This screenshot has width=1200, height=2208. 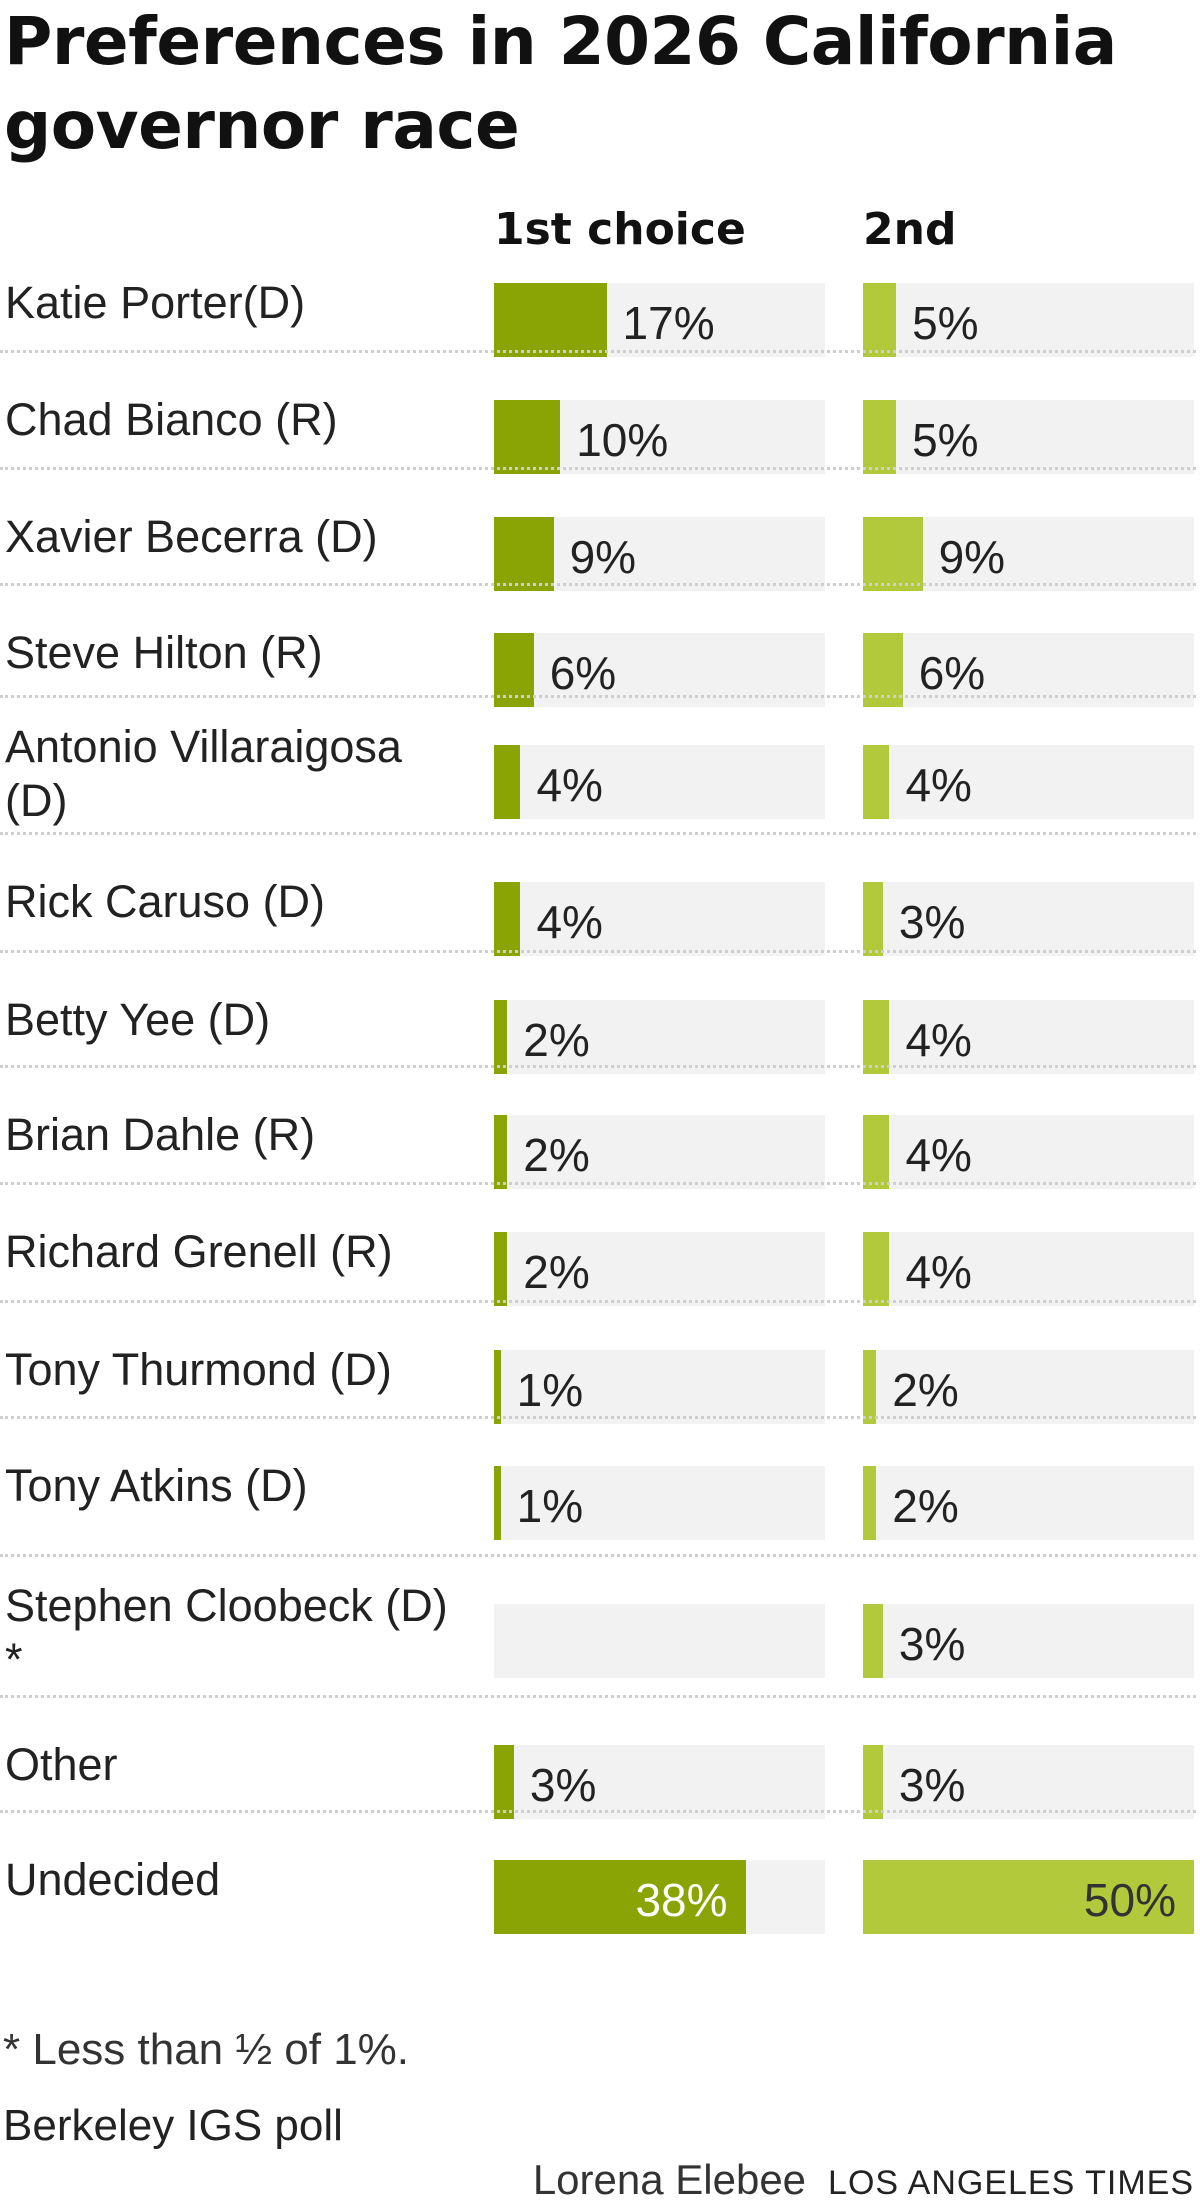 I want to click on first-choice-track, so click(x=659, y=1641).